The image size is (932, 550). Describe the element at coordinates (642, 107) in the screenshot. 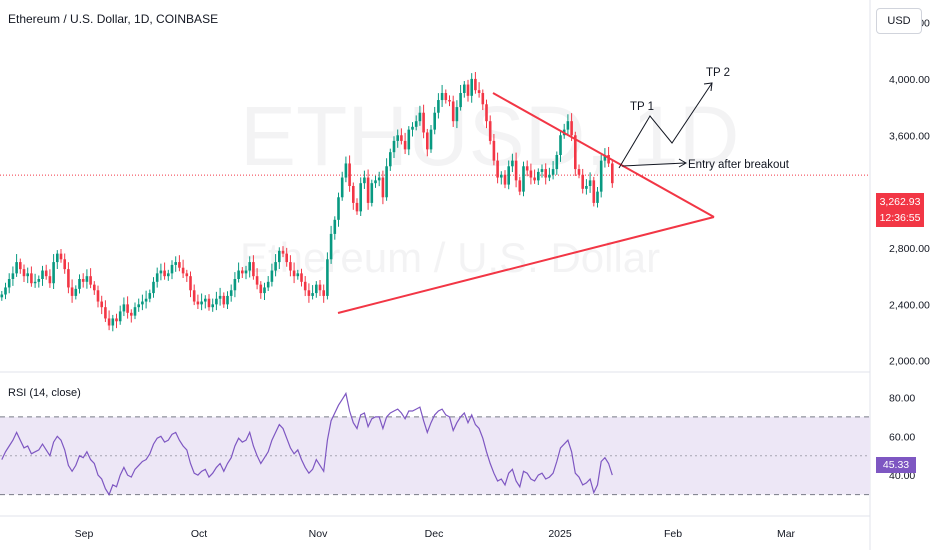

I see `tp1-label: TP 1` at that location.